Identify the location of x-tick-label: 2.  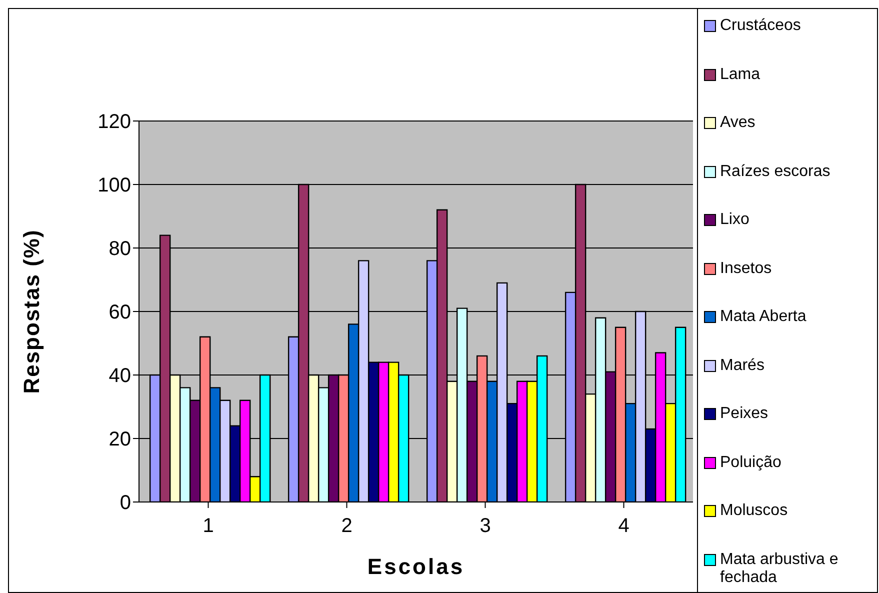
(346, 526).